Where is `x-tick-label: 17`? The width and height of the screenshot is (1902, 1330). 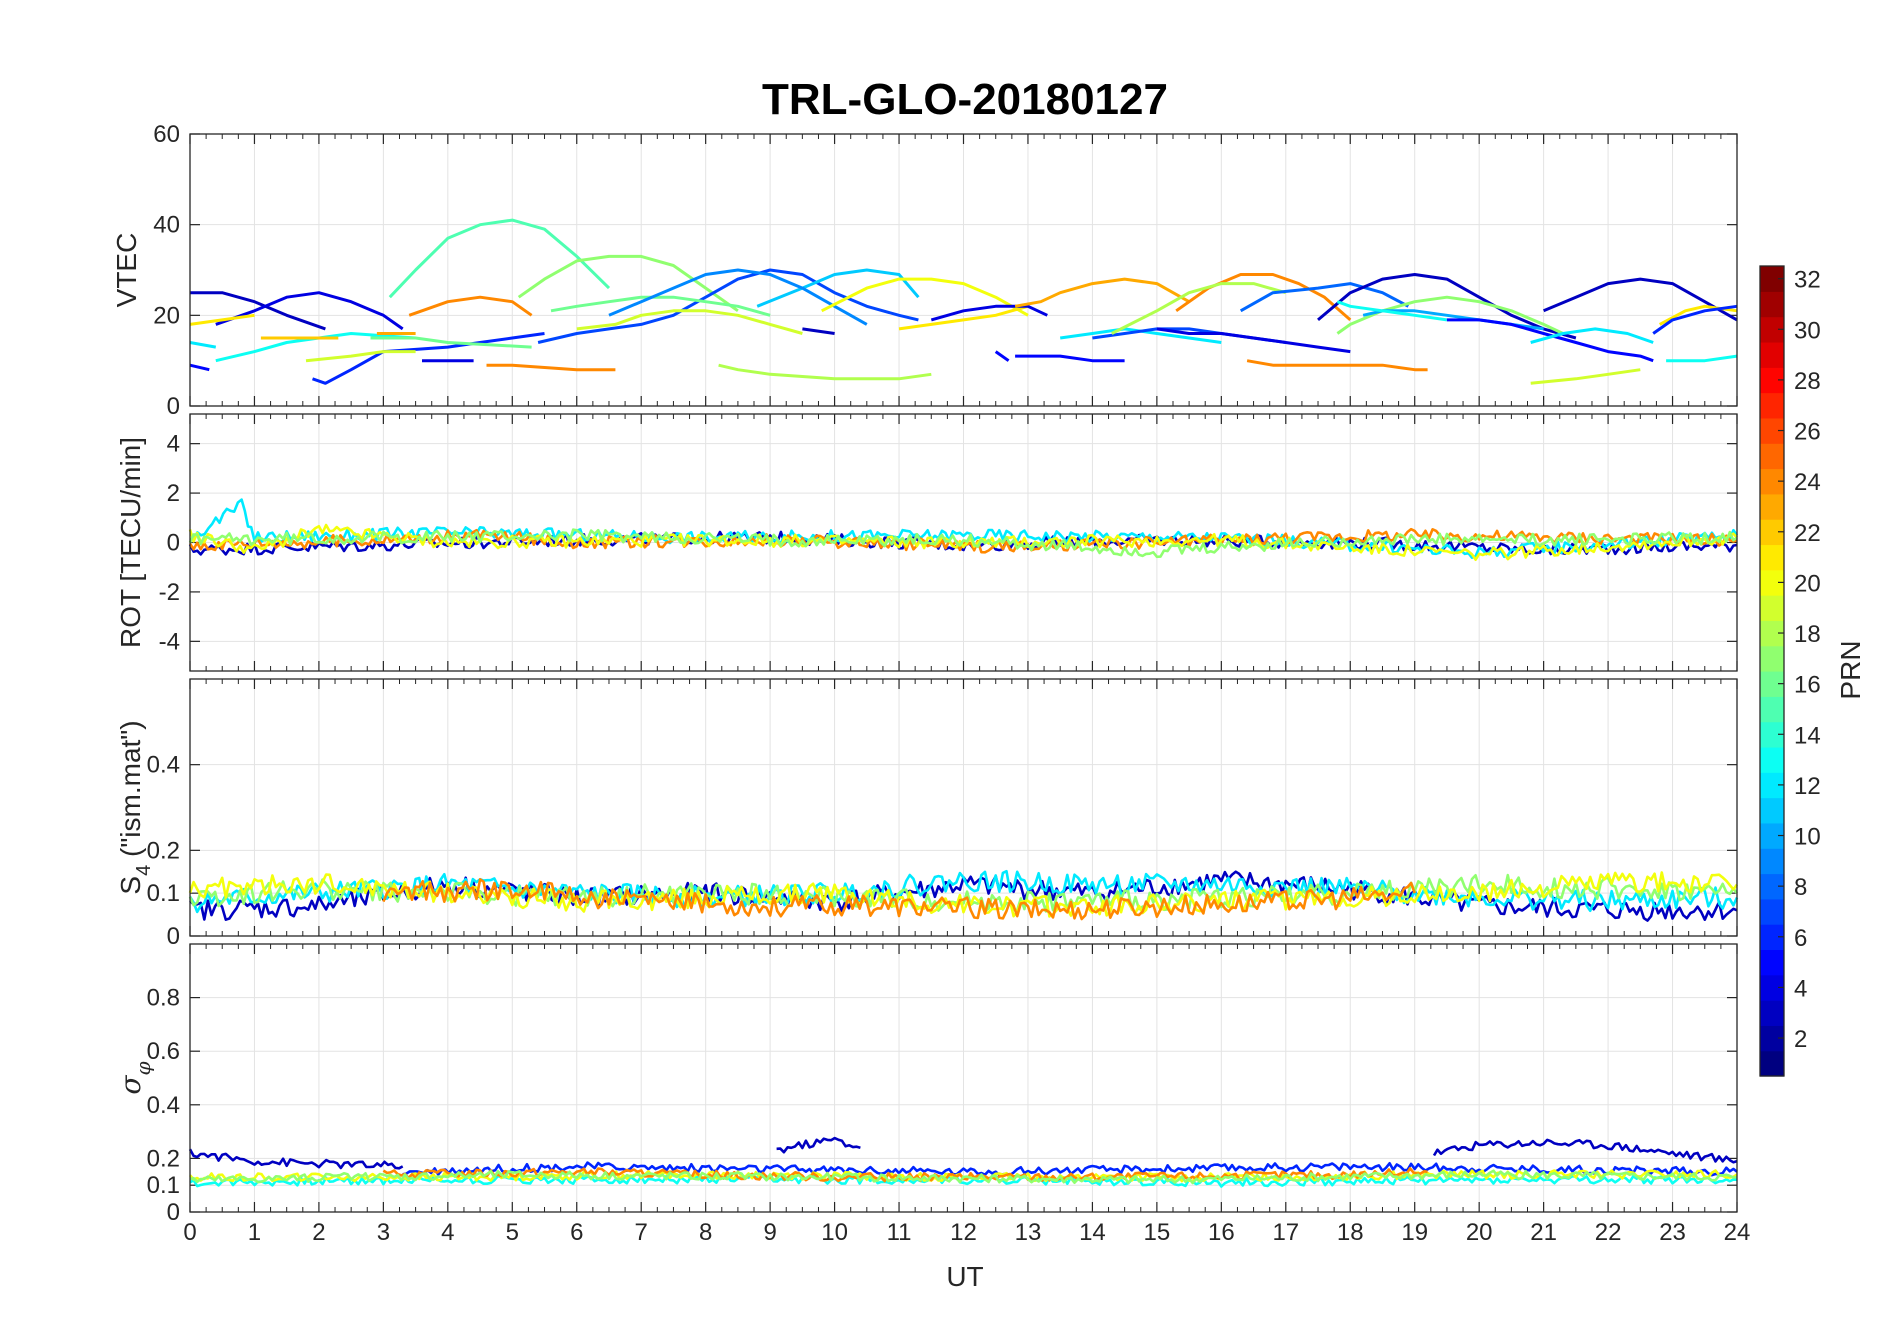
x-tick-label: 17 is located at coordinates (1285, 1232).